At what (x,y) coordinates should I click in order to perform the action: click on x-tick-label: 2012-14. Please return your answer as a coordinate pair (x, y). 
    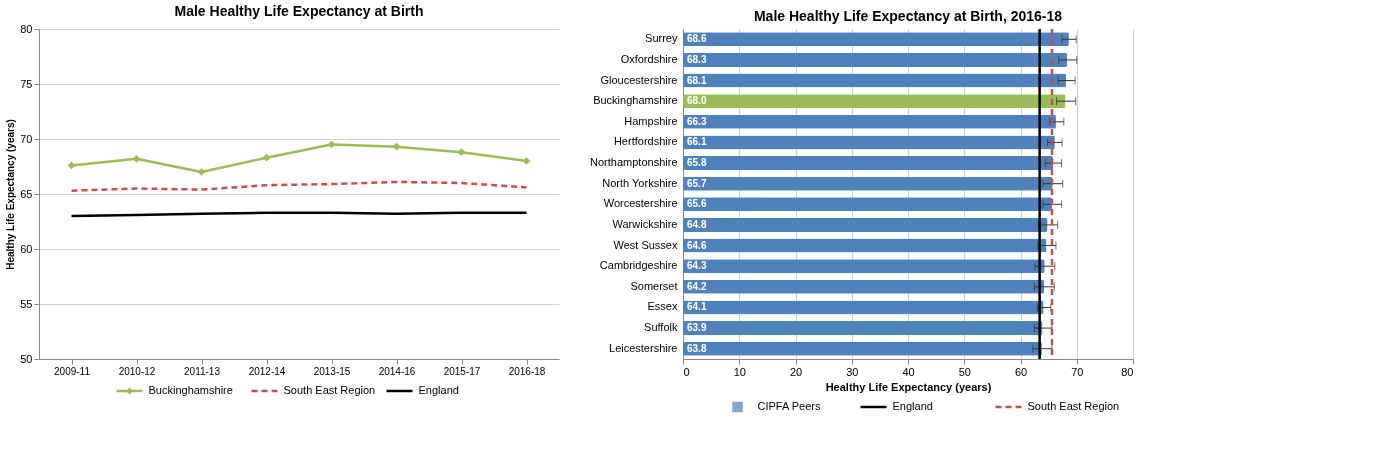
    Looking at the image, I should click on (267, 371).